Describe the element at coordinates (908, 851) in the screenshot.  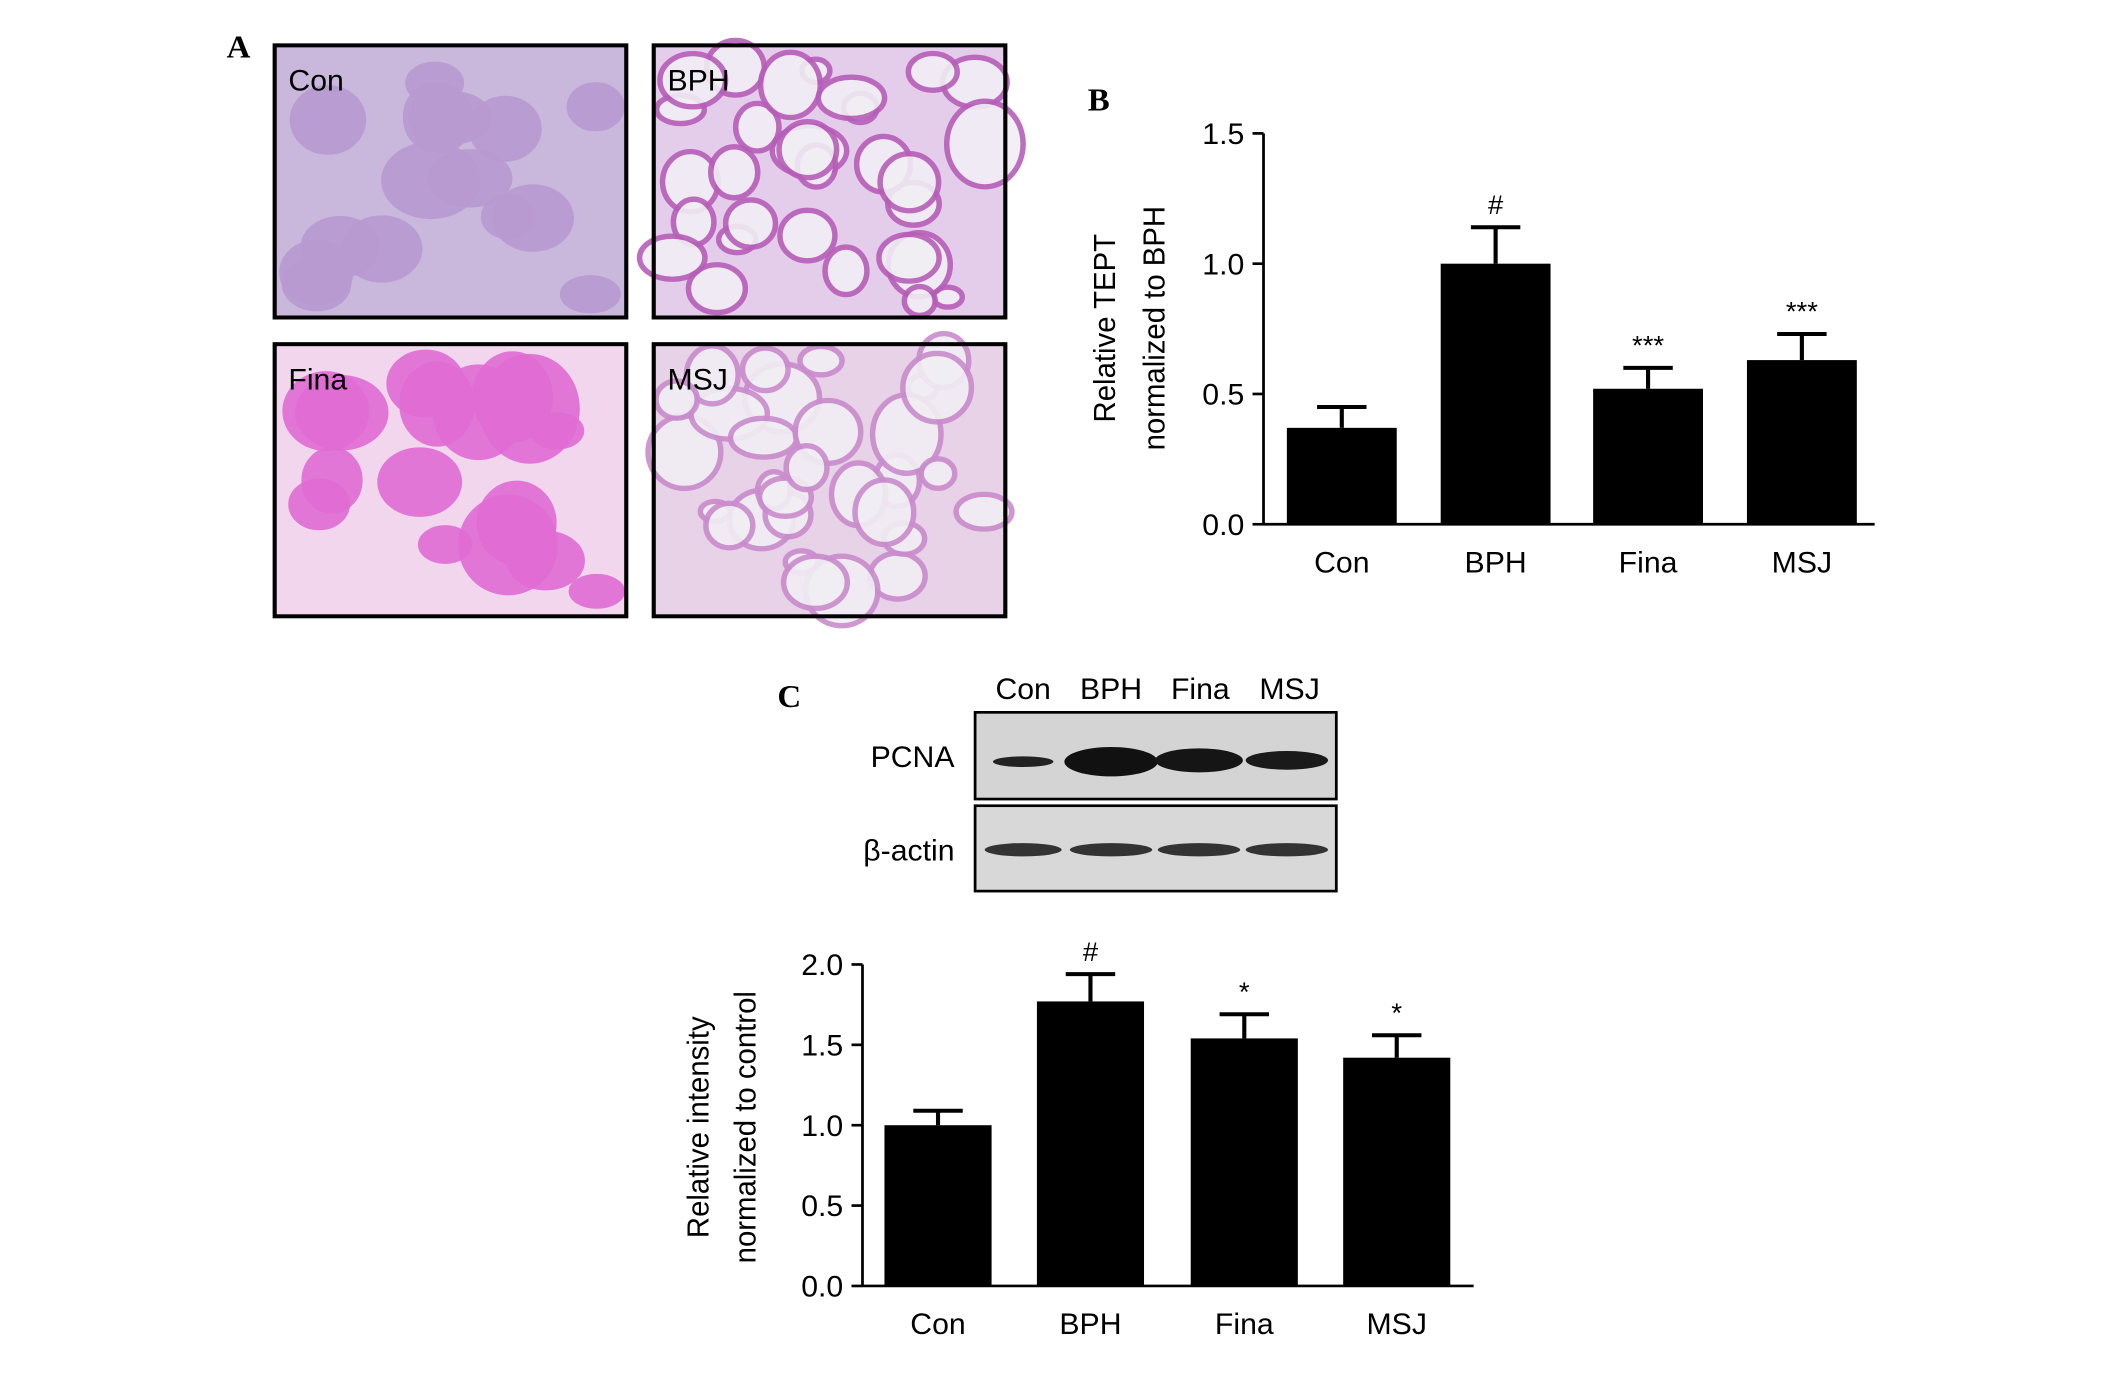
I see `blot-row-label: β-actin` at that location.